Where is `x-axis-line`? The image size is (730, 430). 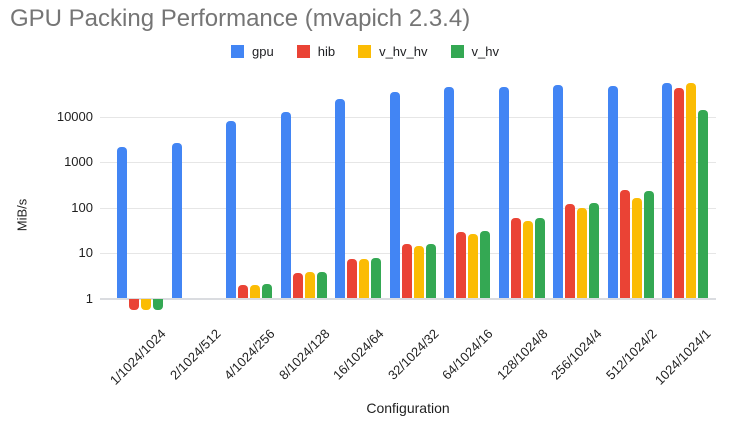
x-axis-line is located at coordinates (408, 298).